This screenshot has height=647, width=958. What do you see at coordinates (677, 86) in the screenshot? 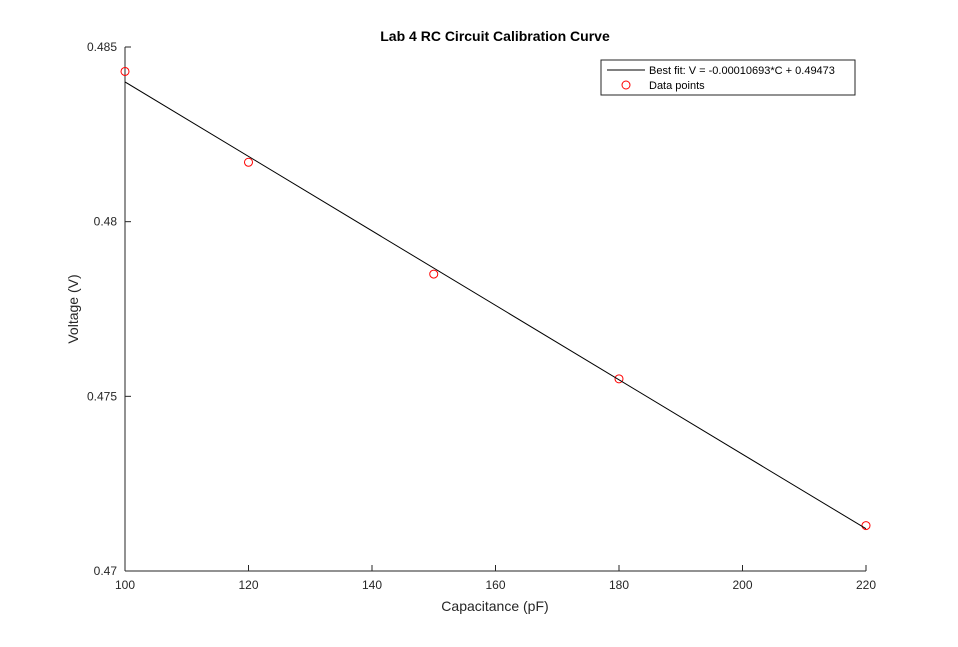
I see `legend-label: Data points` at bounding box center [677, 86].